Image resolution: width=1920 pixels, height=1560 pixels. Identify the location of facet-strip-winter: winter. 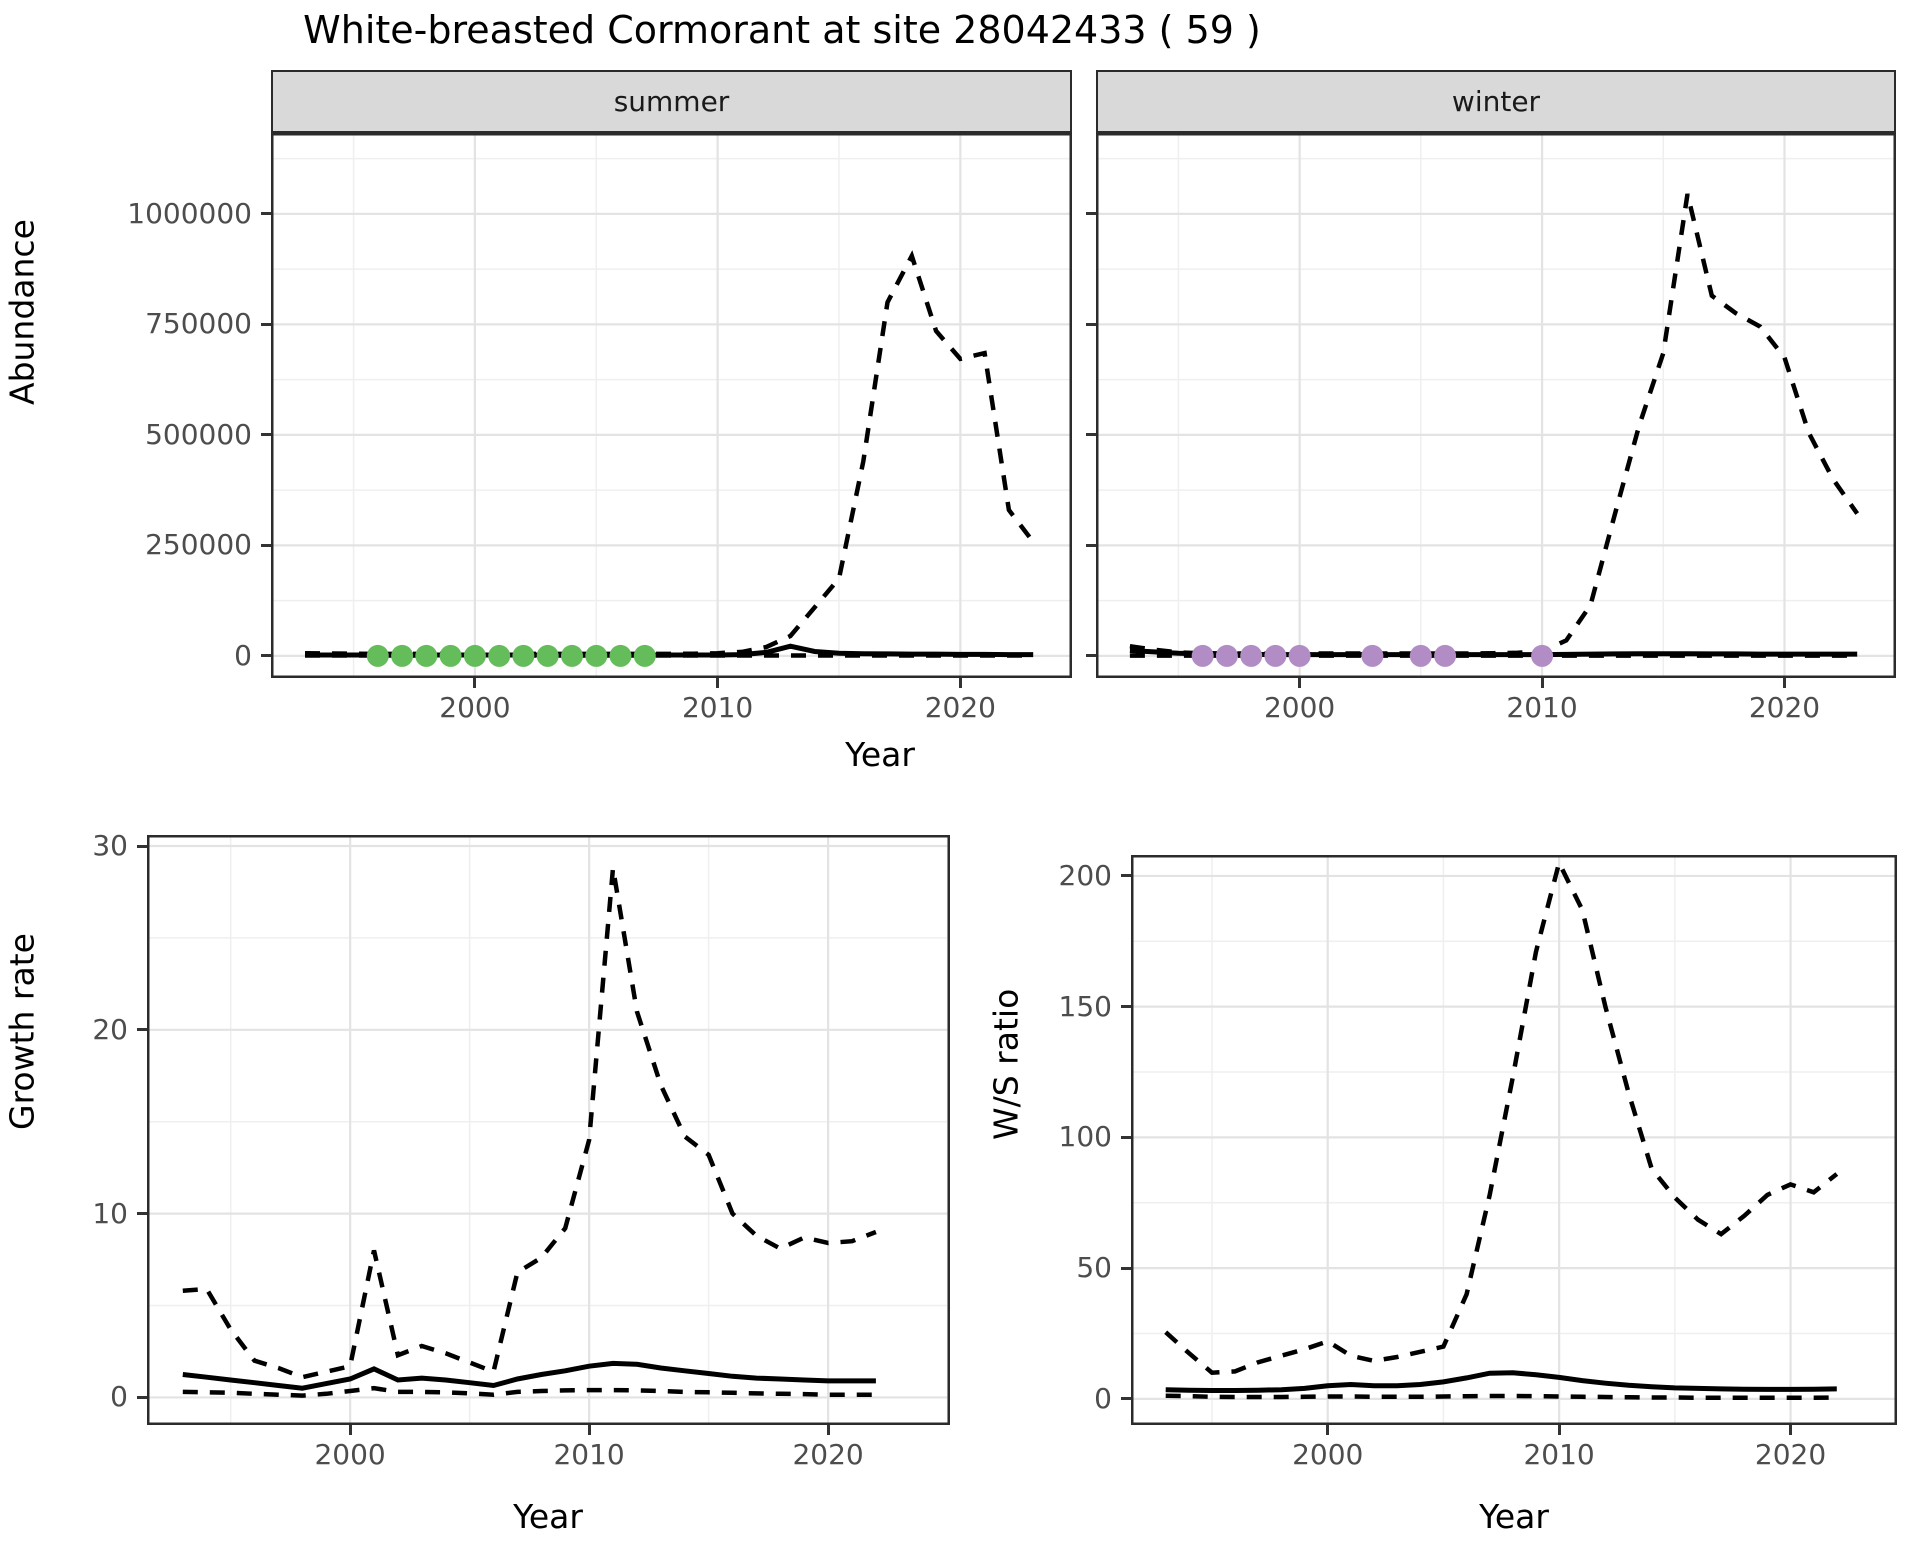
(1496, 101).